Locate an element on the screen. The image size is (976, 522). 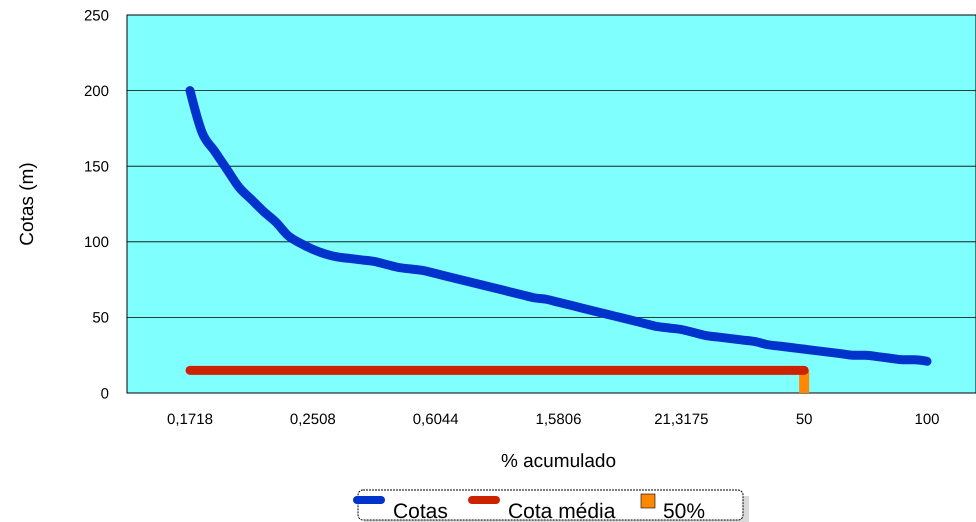
x-axis-title: % acumulado is located at coordinates (558, 461).